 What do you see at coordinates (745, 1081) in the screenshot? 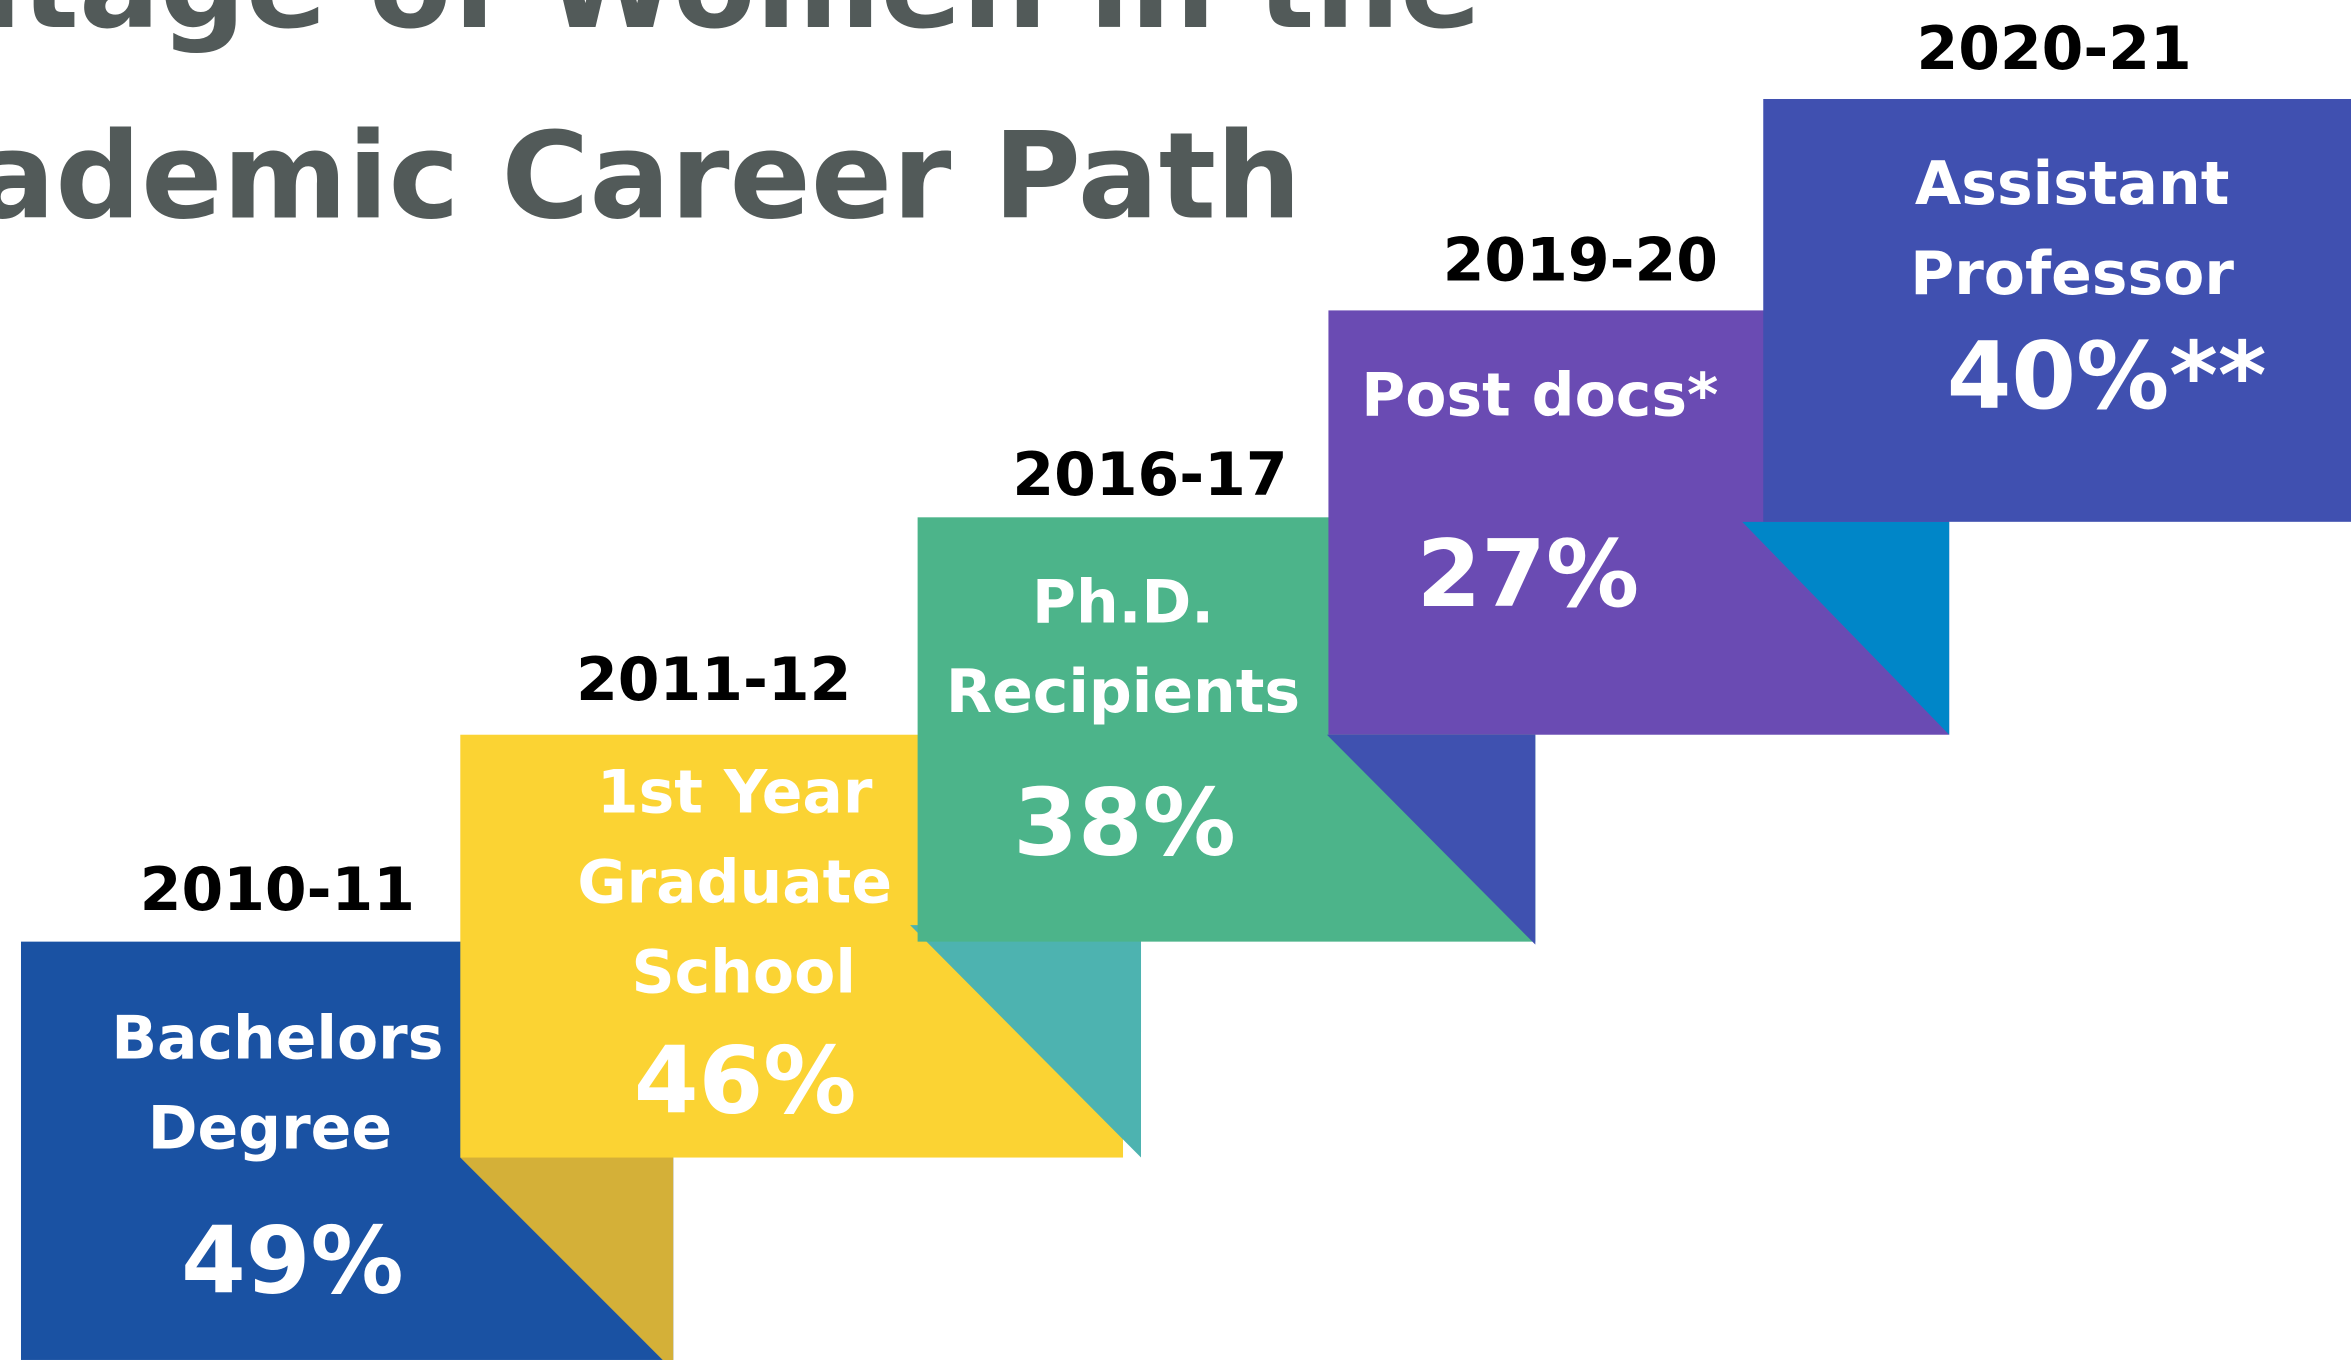
I see `step-value: 46%` at bounding box center [745, 1081].